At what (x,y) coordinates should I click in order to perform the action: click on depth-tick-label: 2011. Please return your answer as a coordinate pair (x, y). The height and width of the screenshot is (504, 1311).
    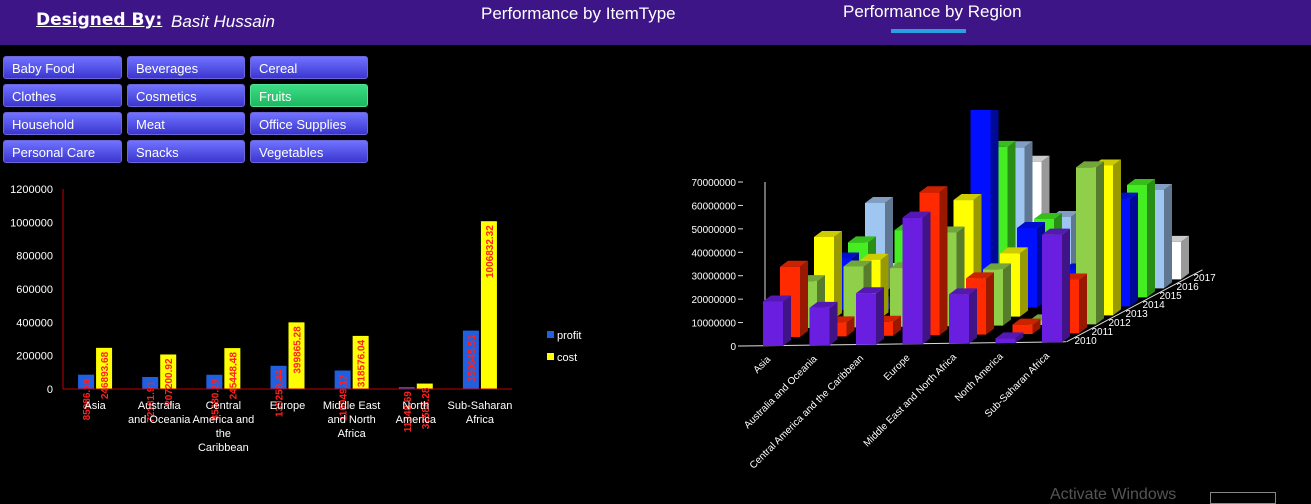
    Looking at the image, I should click on (1103, 332).